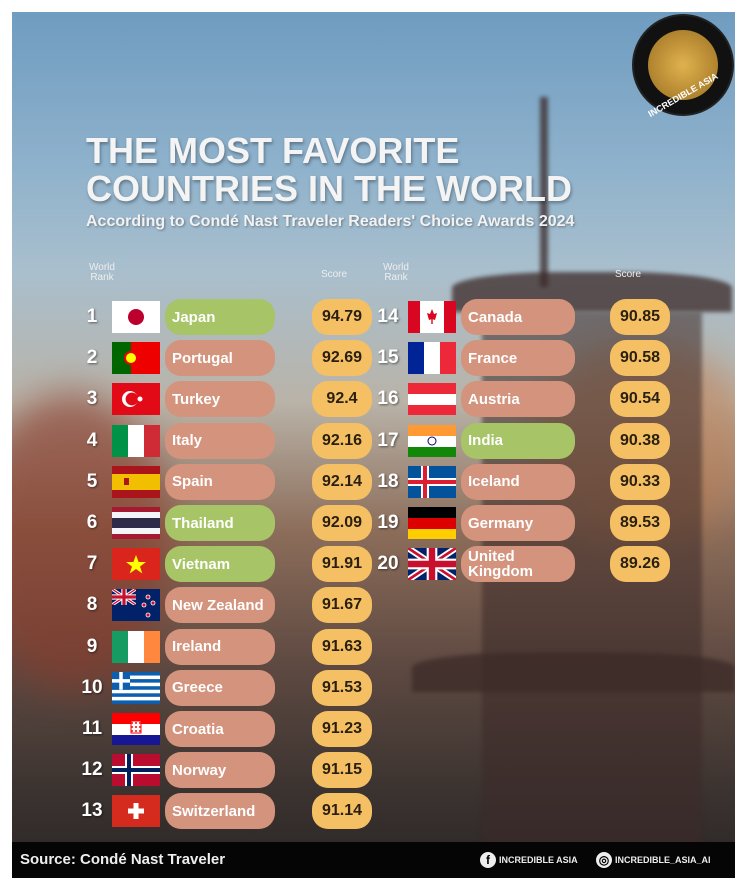 This screenshot has height=890, width=747. I want to click on score-badge: 90.85, so click(640, 317).